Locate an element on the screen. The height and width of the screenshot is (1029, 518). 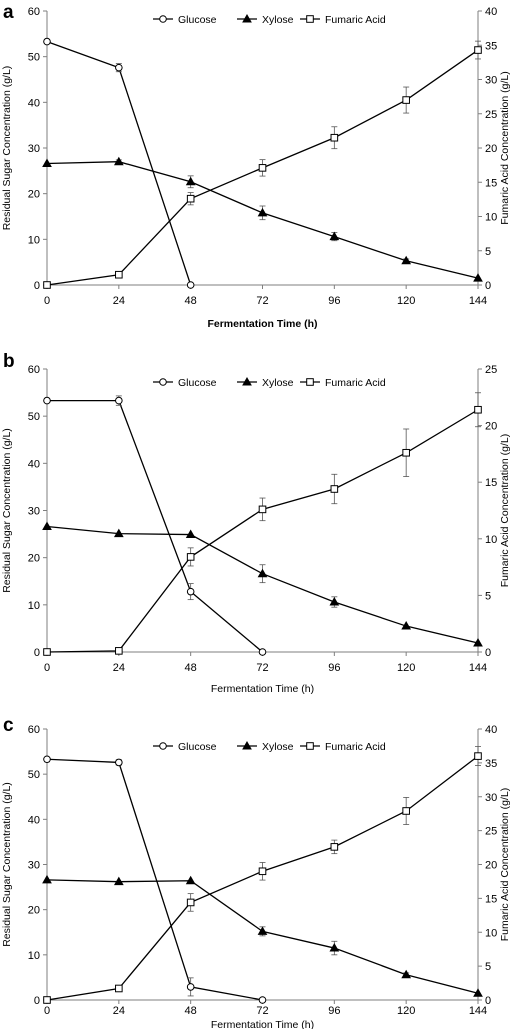
panel-label: b is located at coordinates (9, 361).